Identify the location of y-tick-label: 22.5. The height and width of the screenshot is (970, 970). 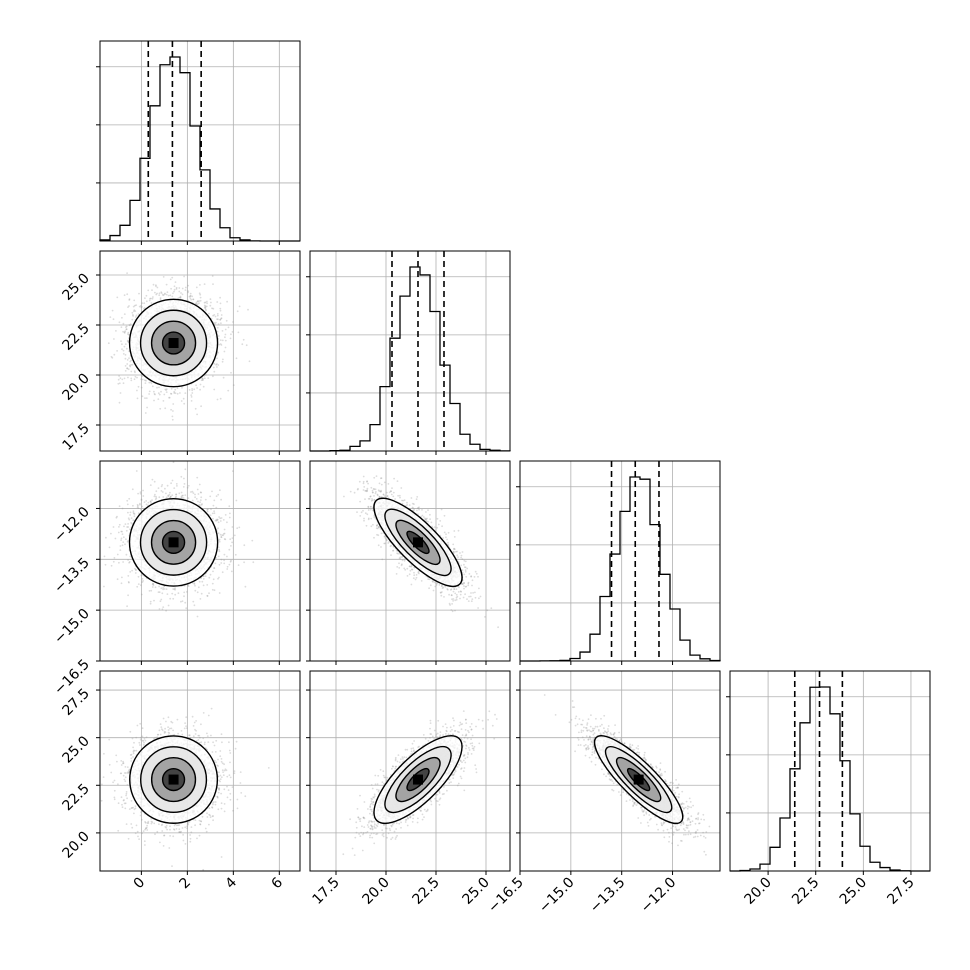
(75, 337).